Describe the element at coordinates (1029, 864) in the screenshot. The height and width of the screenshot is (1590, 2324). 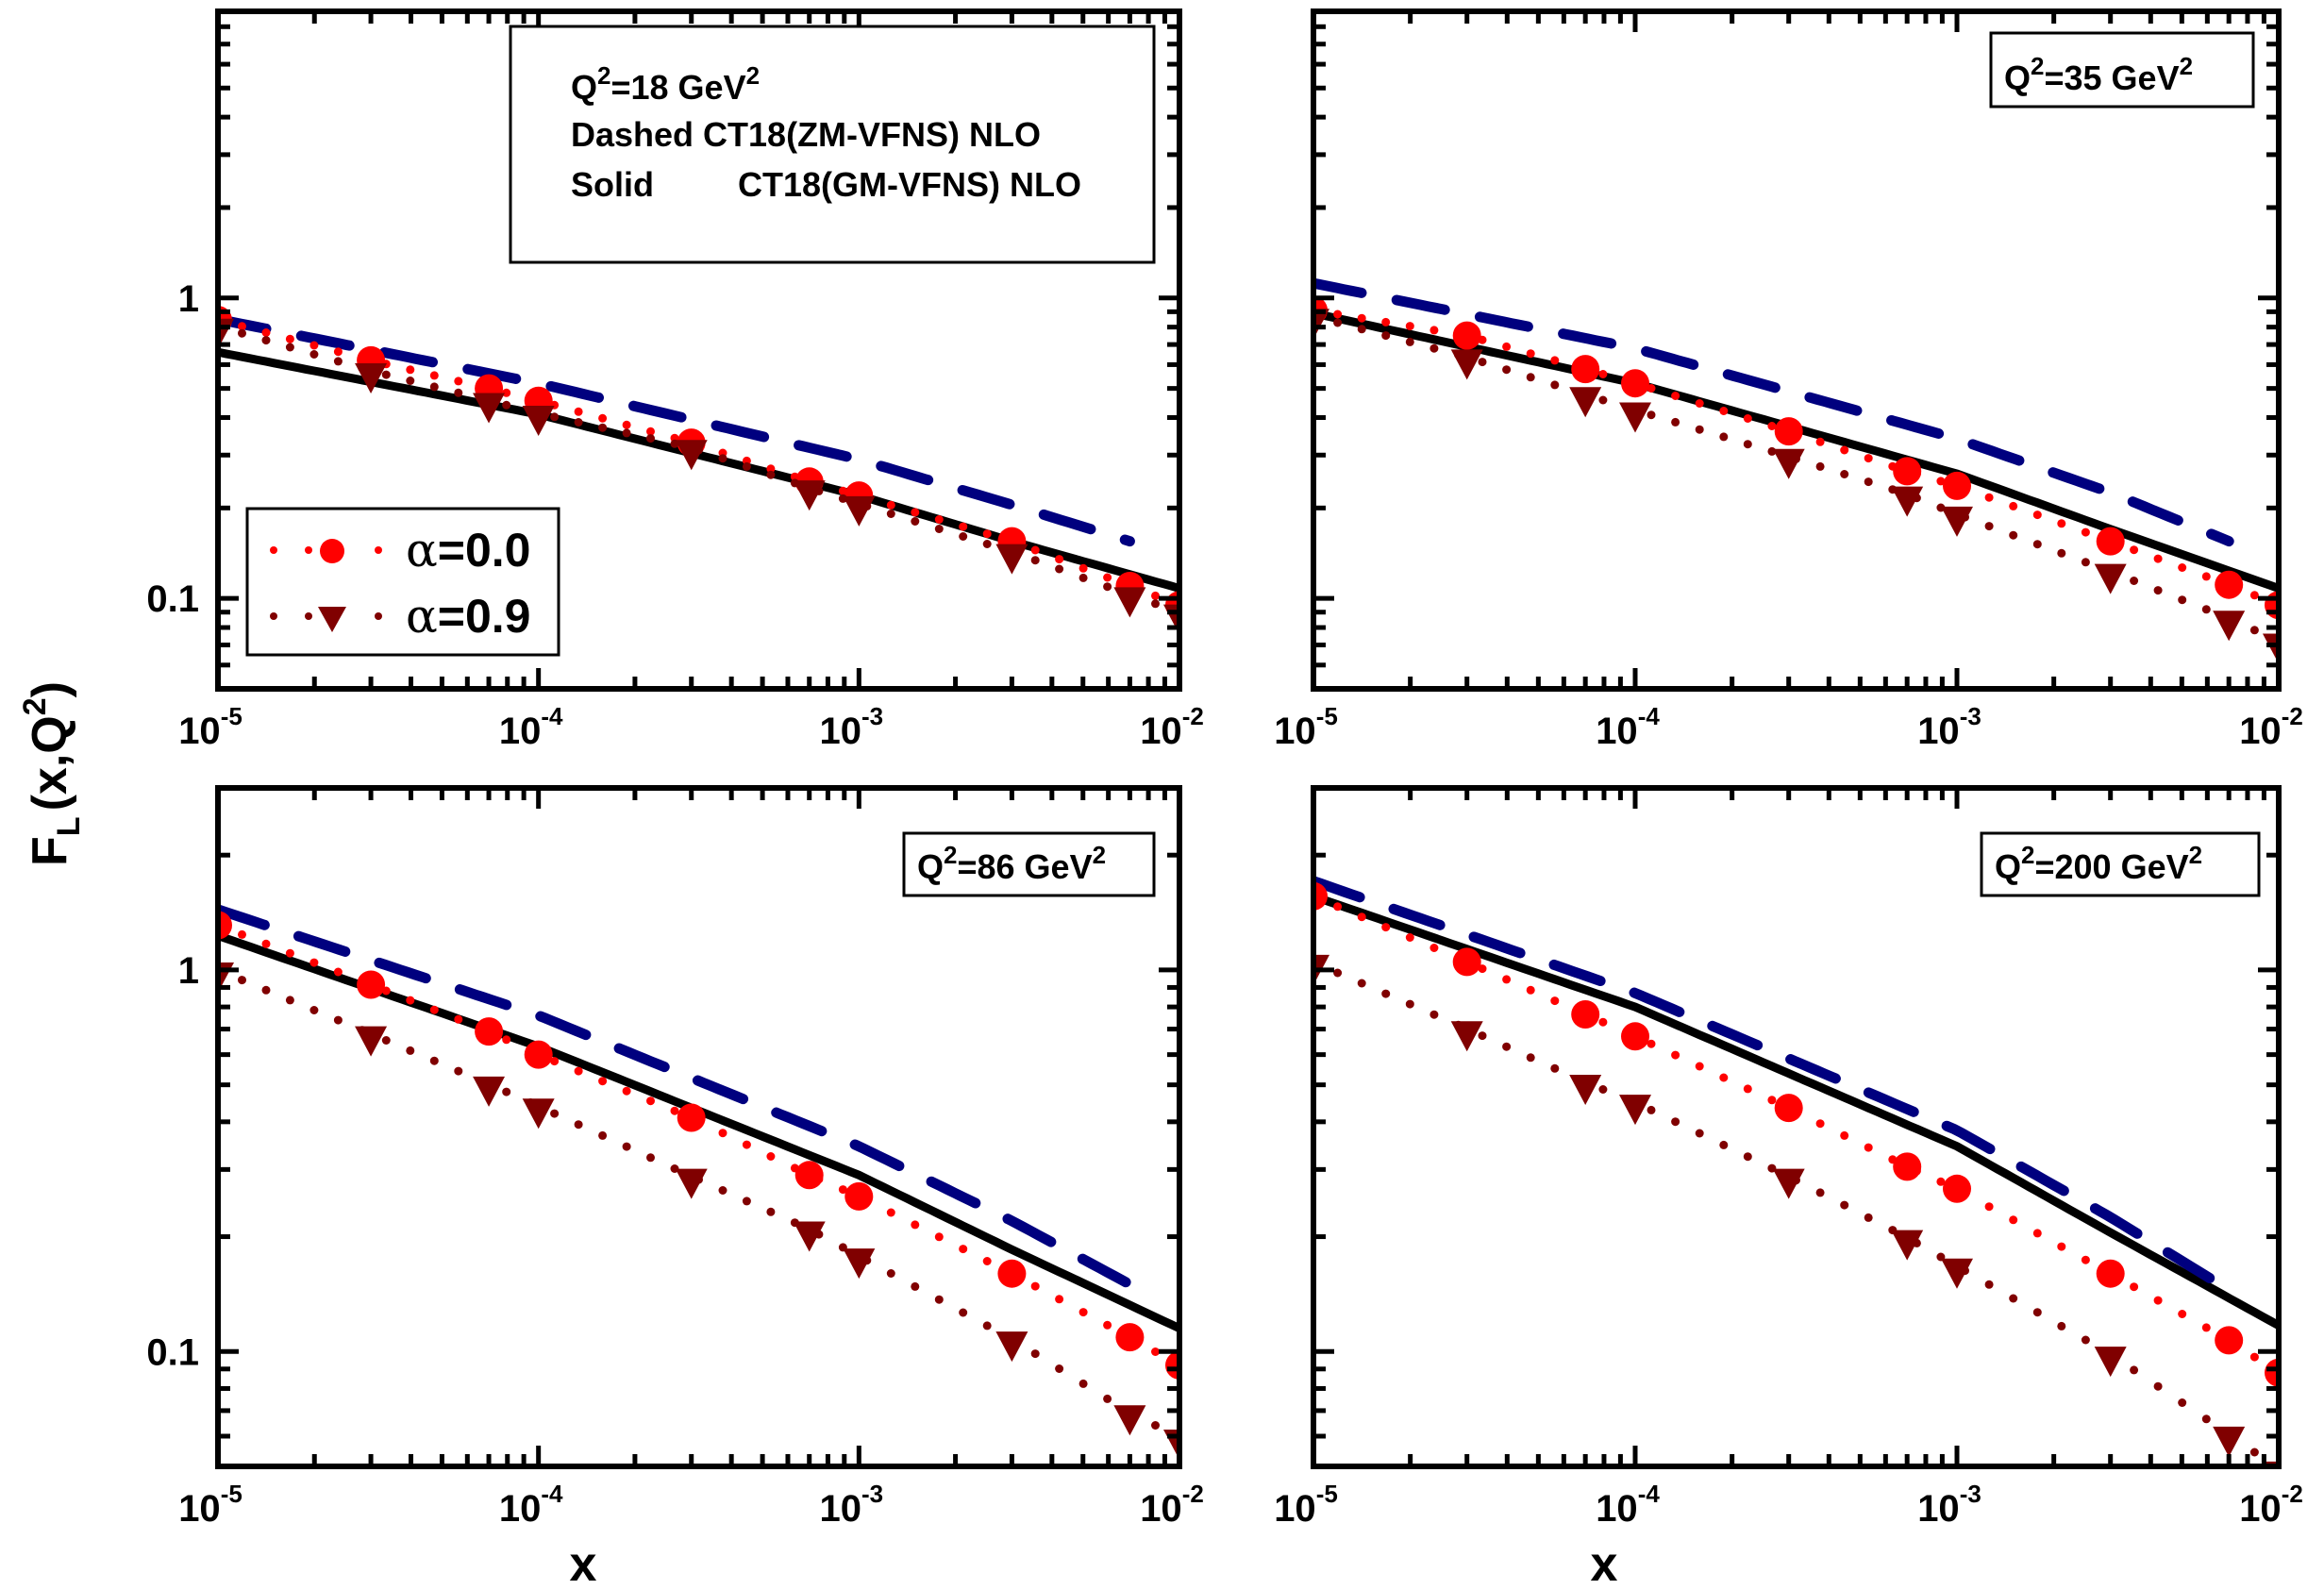
I see `q2-label-box: Q2=86 GeV2` at that location.